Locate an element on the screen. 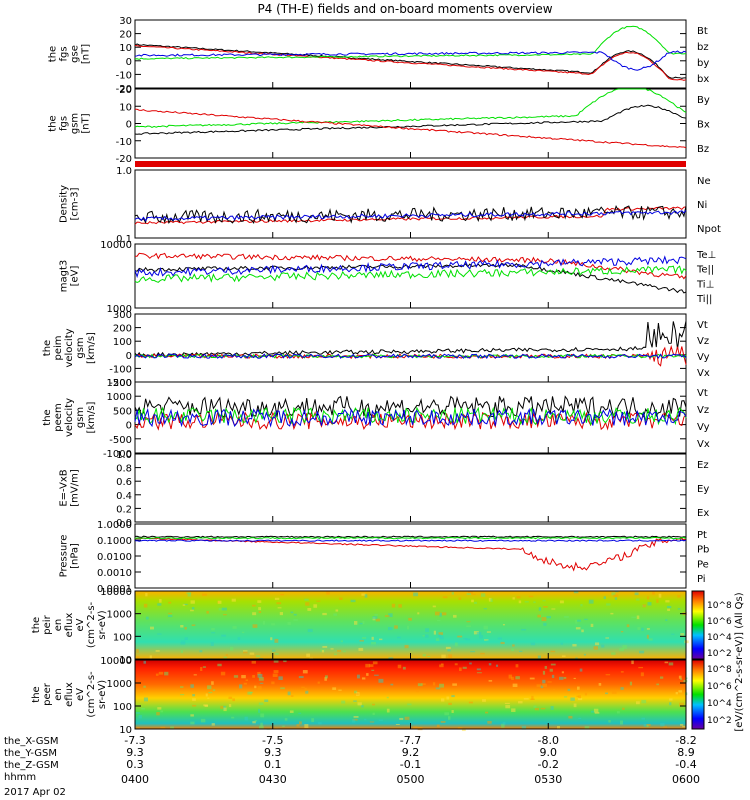 This screenshot has width=750, height=800. legend-label: Ne is located at coordinates (704, 181).